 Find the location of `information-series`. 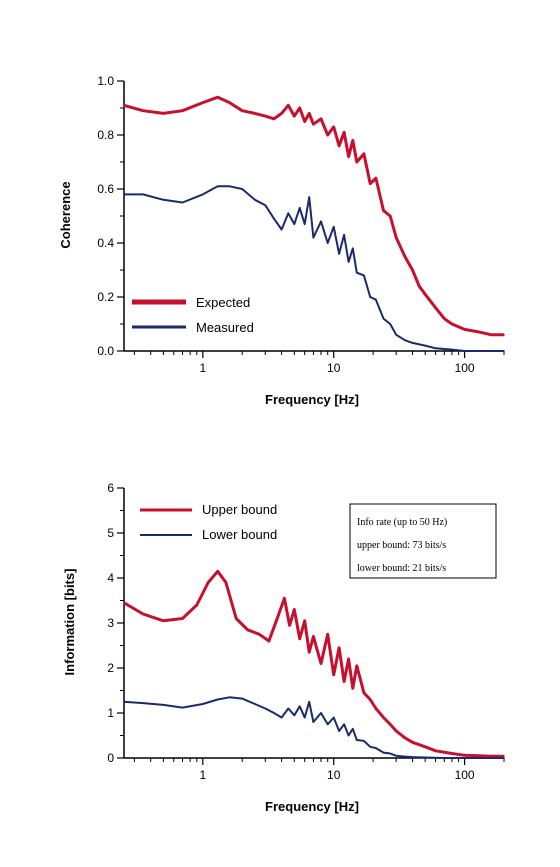

information-series is located at coordinates (314, 664).